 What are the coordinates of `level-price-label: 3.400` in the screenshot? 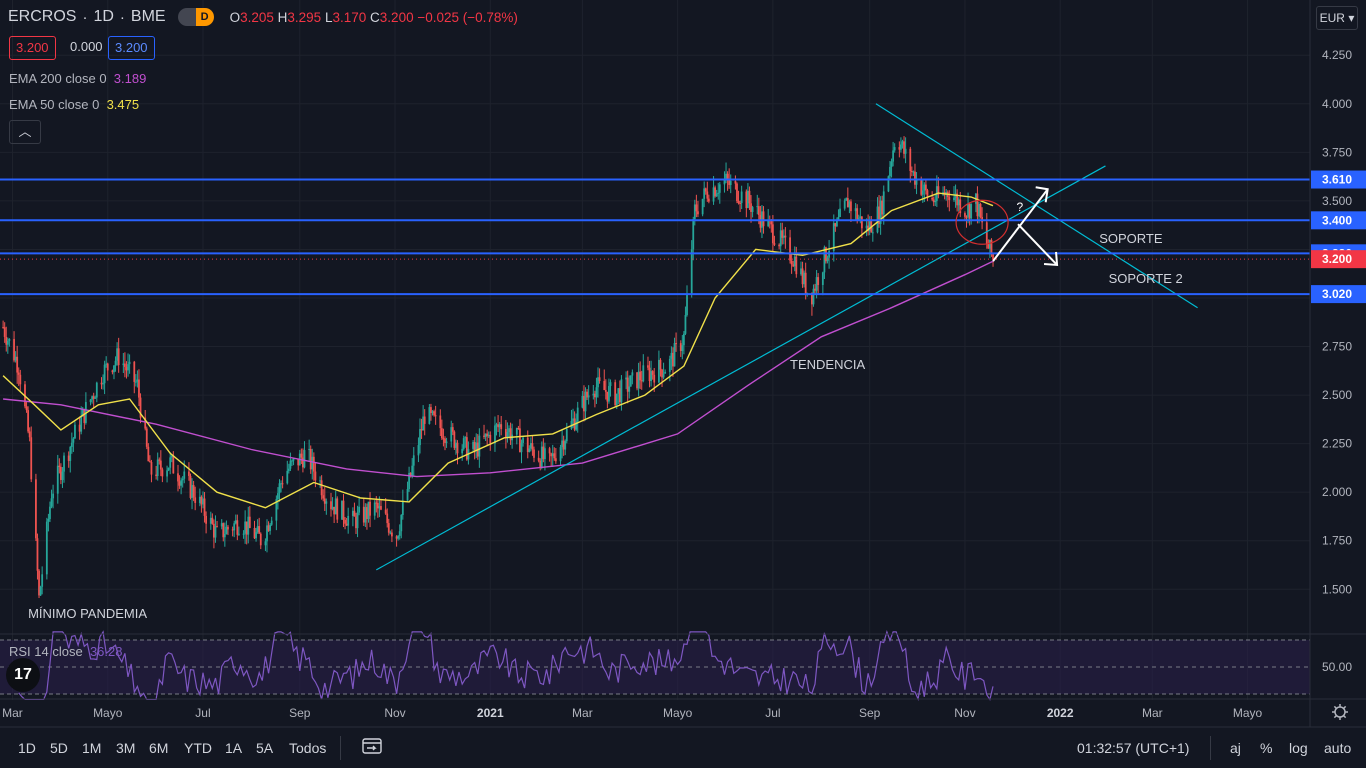 It's located at (1337, 220).